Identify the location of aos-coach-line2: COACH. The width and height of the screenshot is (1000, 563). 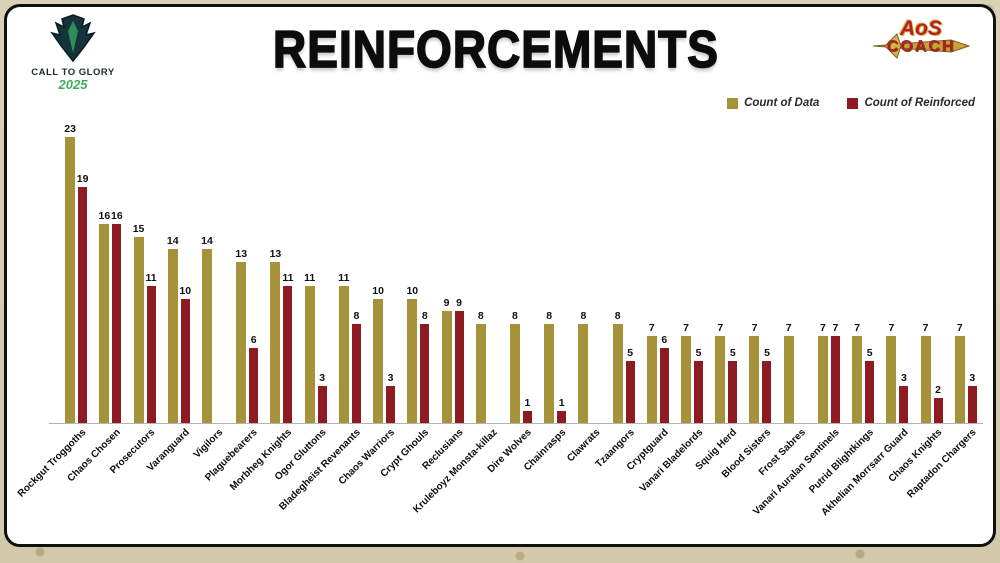
(921, 46).